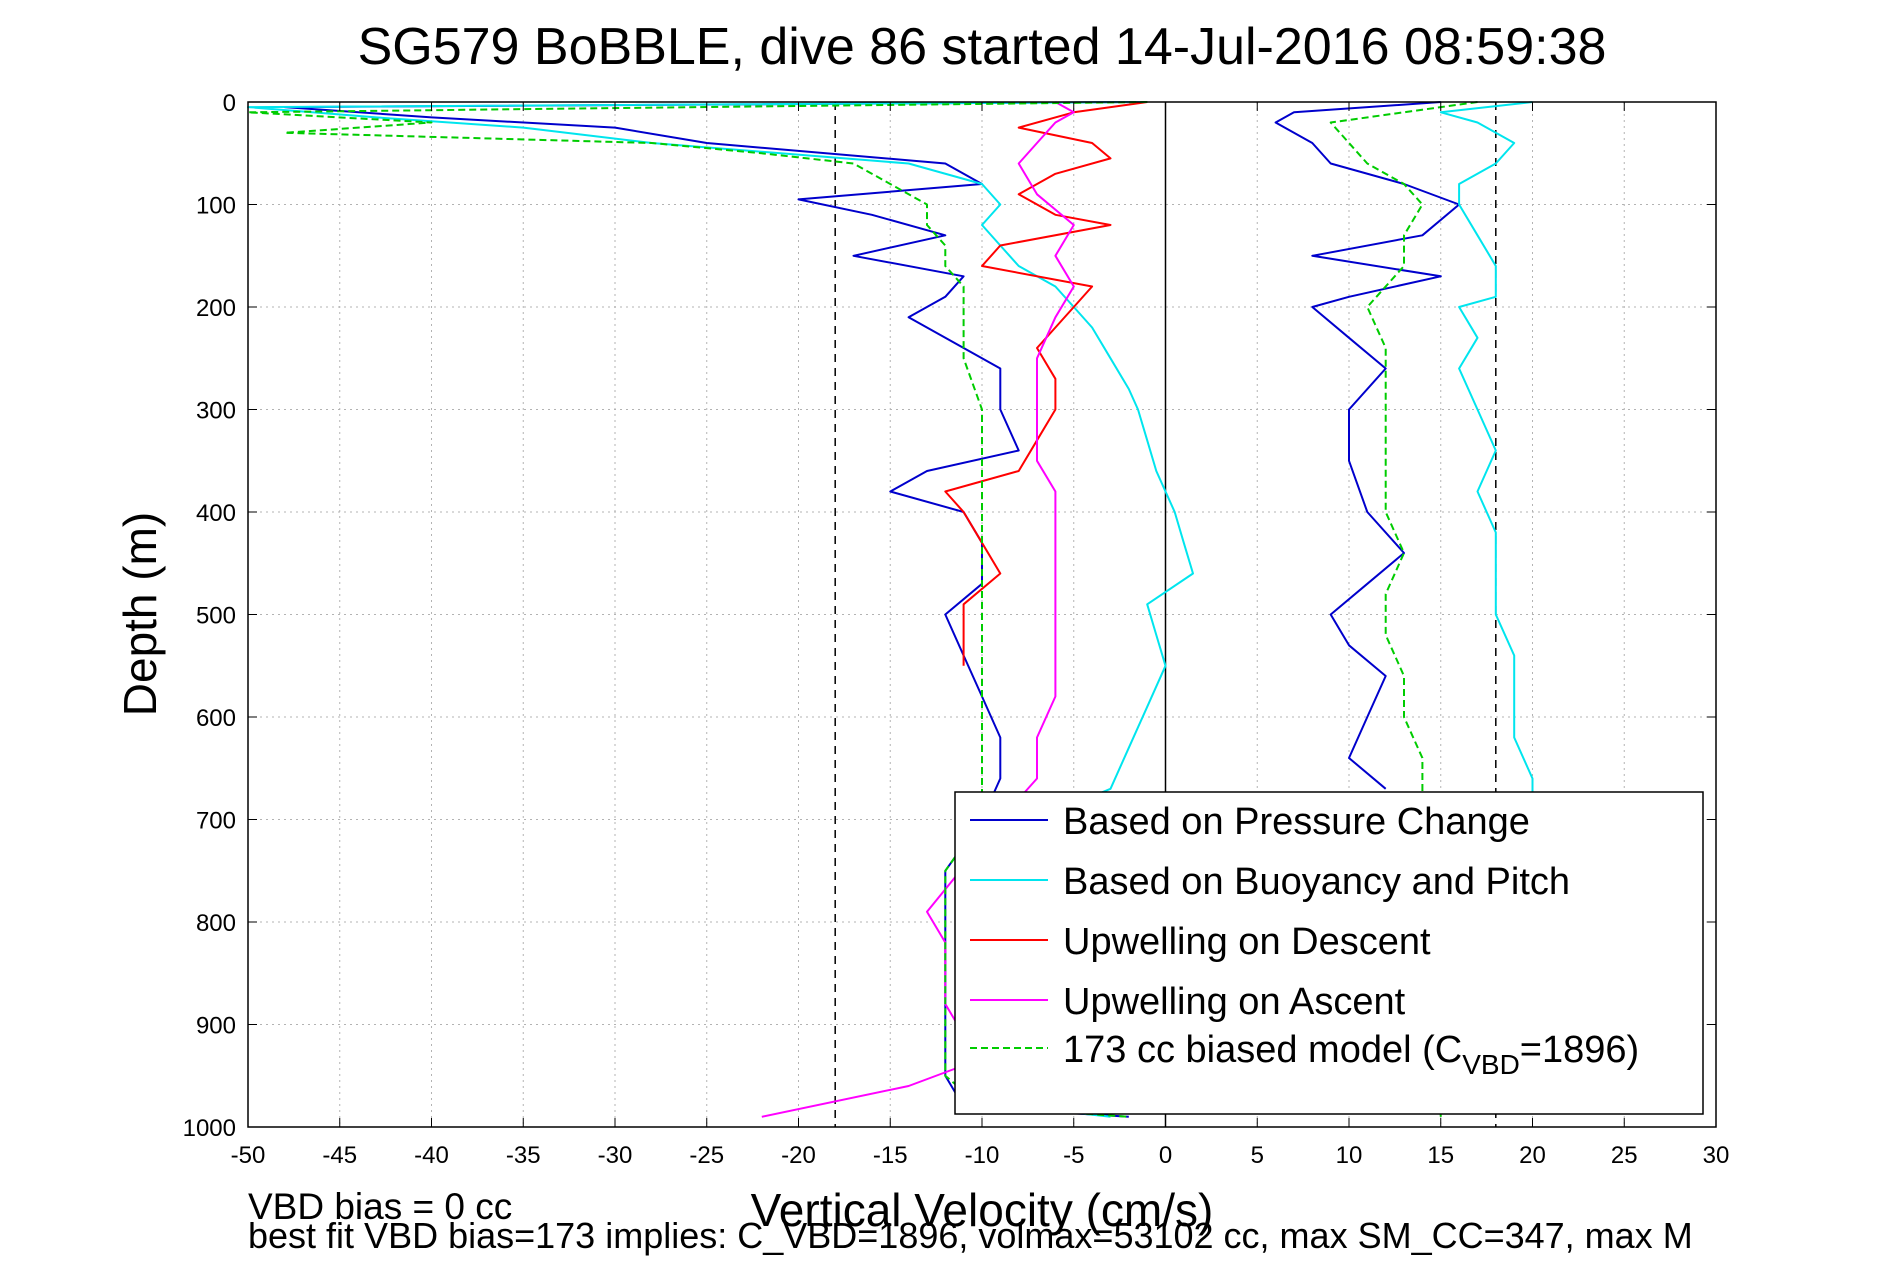 The height and width of the screenshot is (1262, 1891). What do you see at coordinates (339, 1155) in the screenshot?
I see `x-tick-label: -45` at bounding box center [339, 1155].